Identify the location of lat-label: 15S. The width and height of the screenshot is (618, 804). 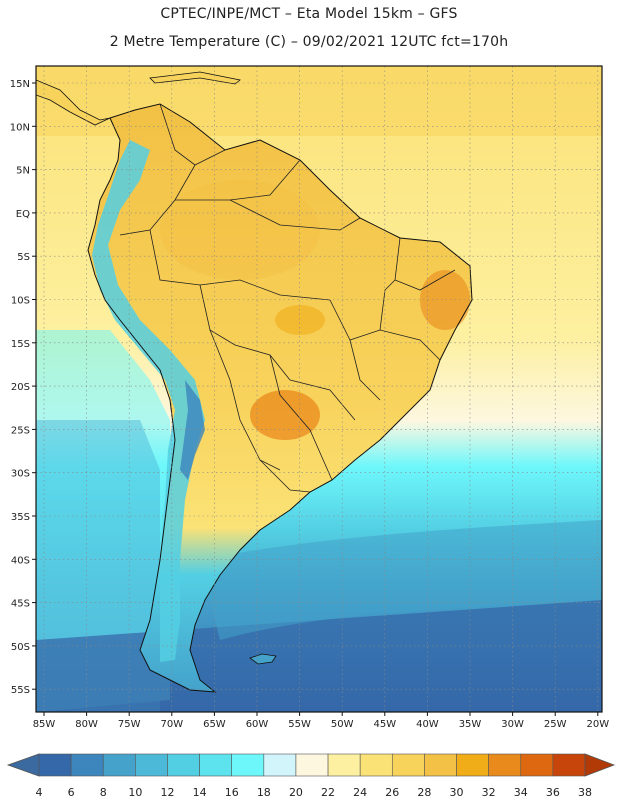
(20, 344).